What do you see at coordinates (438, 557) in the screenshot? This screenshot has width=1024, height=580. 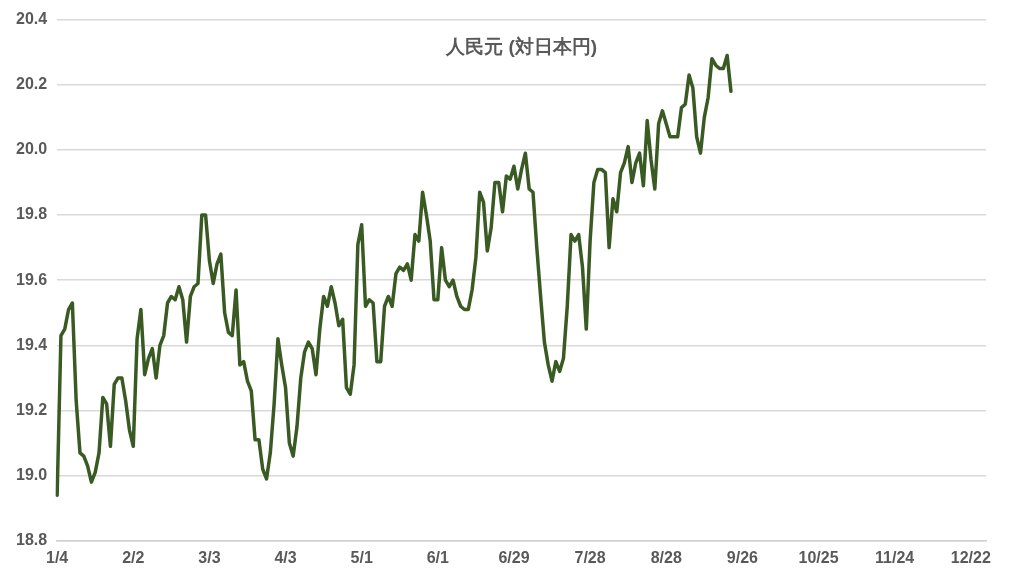 I see `x-tick-label: 6/1` at bounding box center [438, 557].